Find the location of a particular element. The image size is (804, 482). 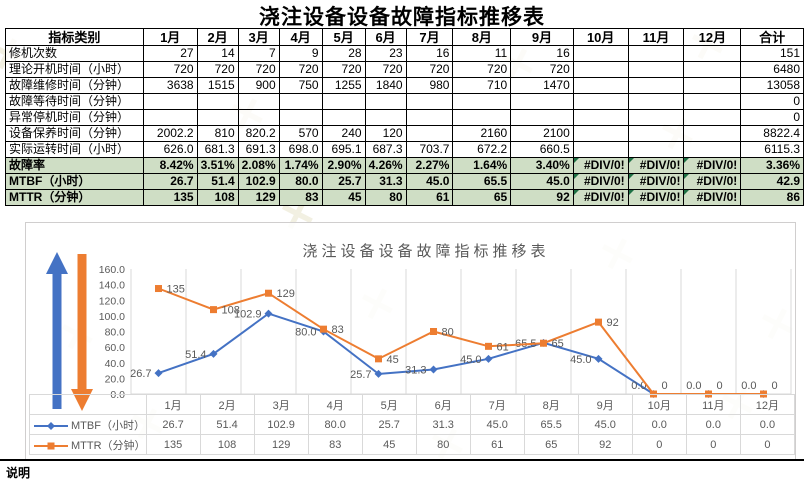

column-header-category: 指标类别 is located at coordinates (74, 37).